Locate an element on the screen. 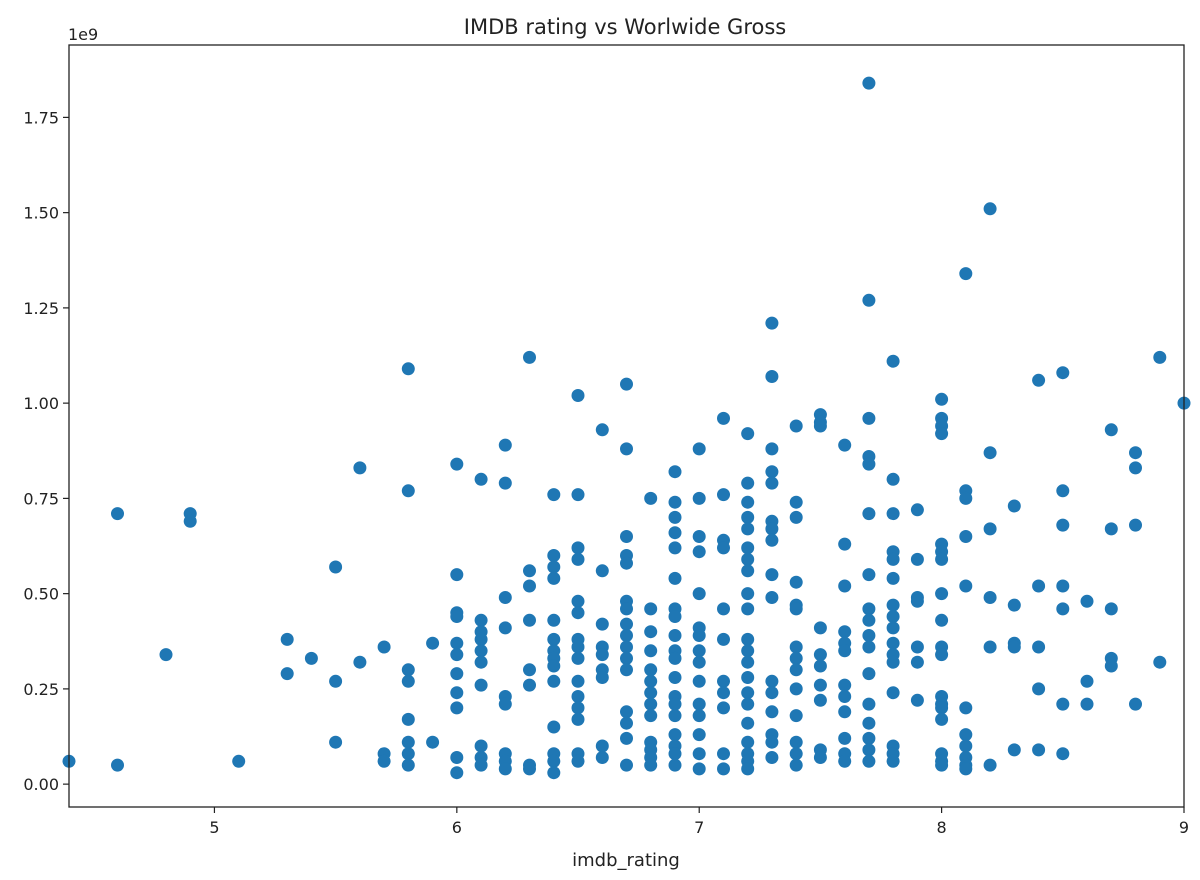 This screenshot has height=880, width=1200. y-tick-label: 0.50 is located at coordinates (41, 594).